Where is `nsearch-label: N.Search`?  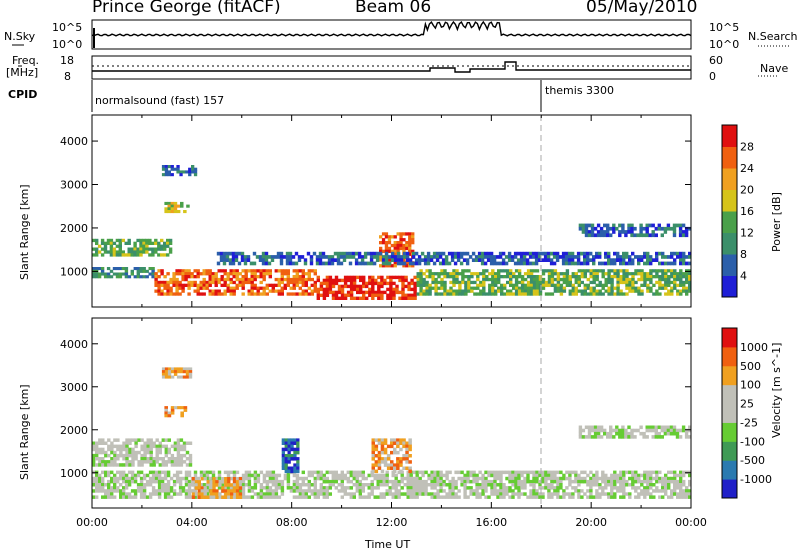 nsearch-label: N.Search is located at coordinates (773, 36).